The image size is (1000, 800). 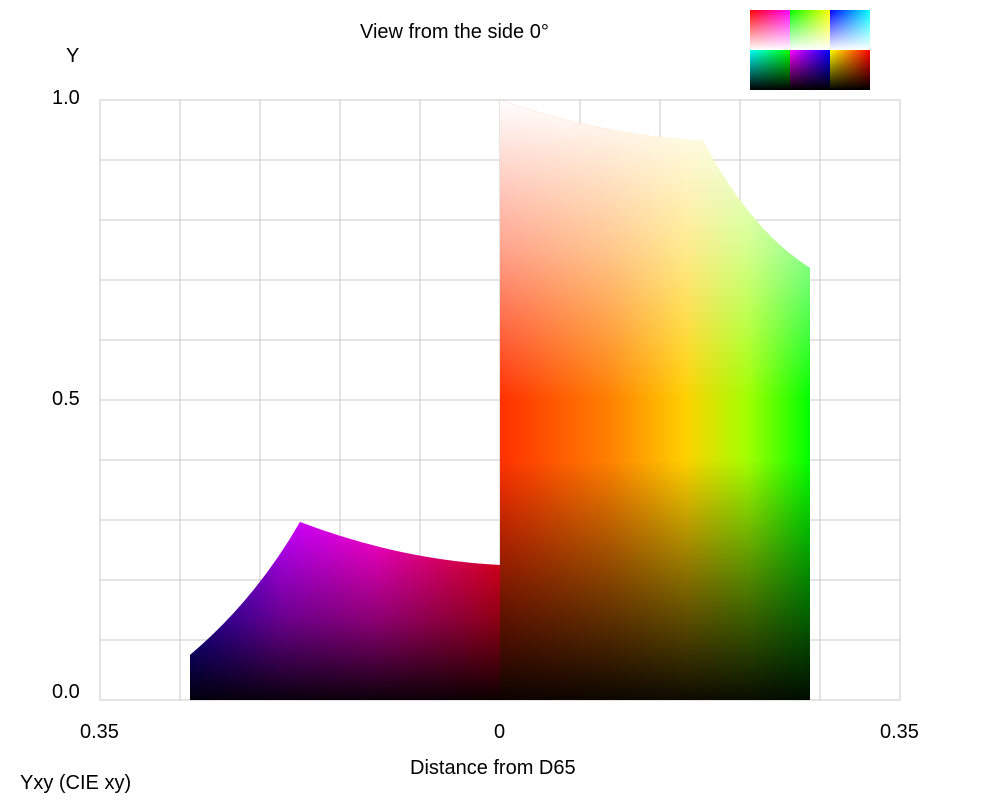 What do you see at coordinates (850, 70) in the screenshot?
I see `swatch-yellow-black` at bounding box center [850, 70].